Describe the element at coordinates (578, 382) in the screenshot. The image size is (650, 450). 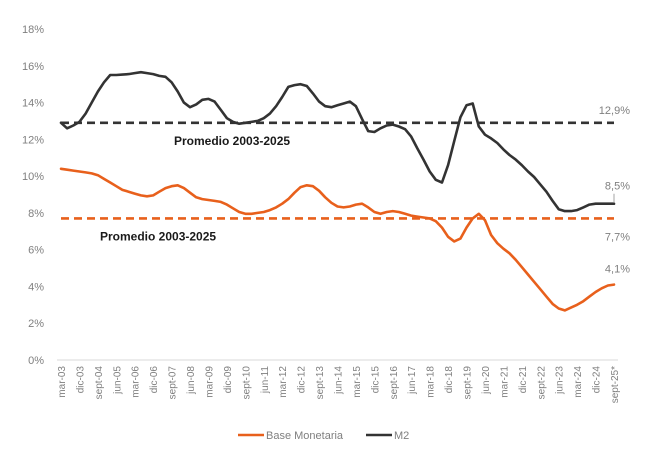
I see `x-tick-label: mar-24` at that location.